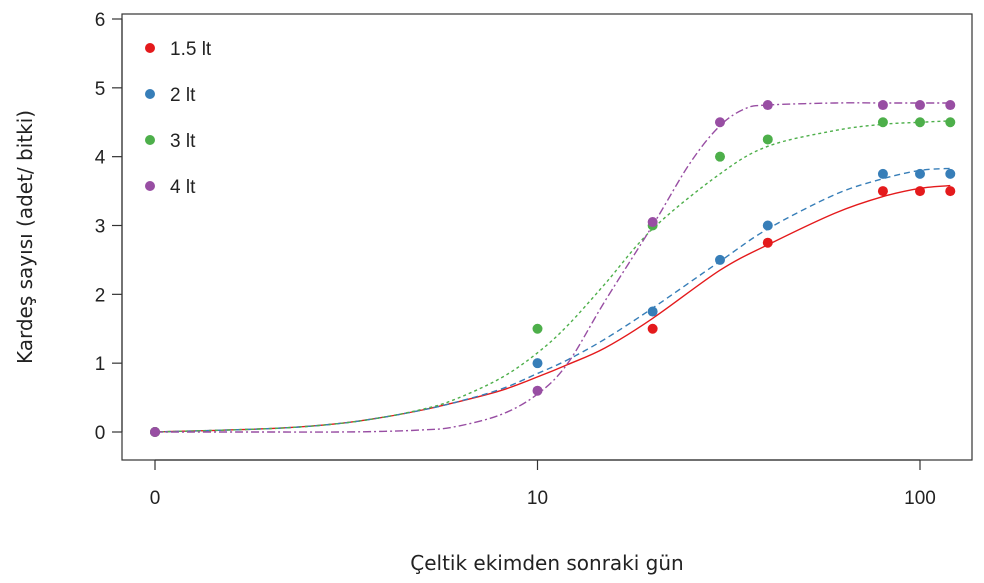  What do you see at coordinates (25, 237) in the screenshot?
I see `y-axis-title: Kardeş sayısı (adet/ bitki)` at bounding box center [25, 237].